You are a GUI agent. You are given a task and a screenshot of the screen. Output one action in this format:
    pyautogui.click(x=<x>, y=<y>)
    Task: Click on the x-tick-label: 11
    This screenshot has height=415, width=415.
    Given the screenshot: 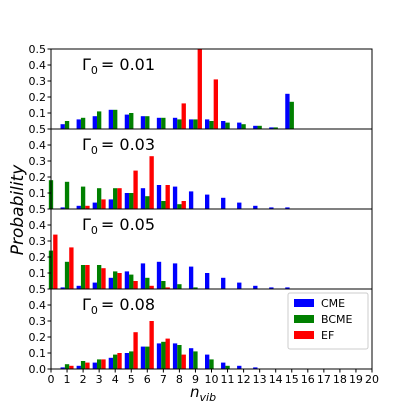 What is the action you would take?
    pyautogui.click(x=228, y=379)
    